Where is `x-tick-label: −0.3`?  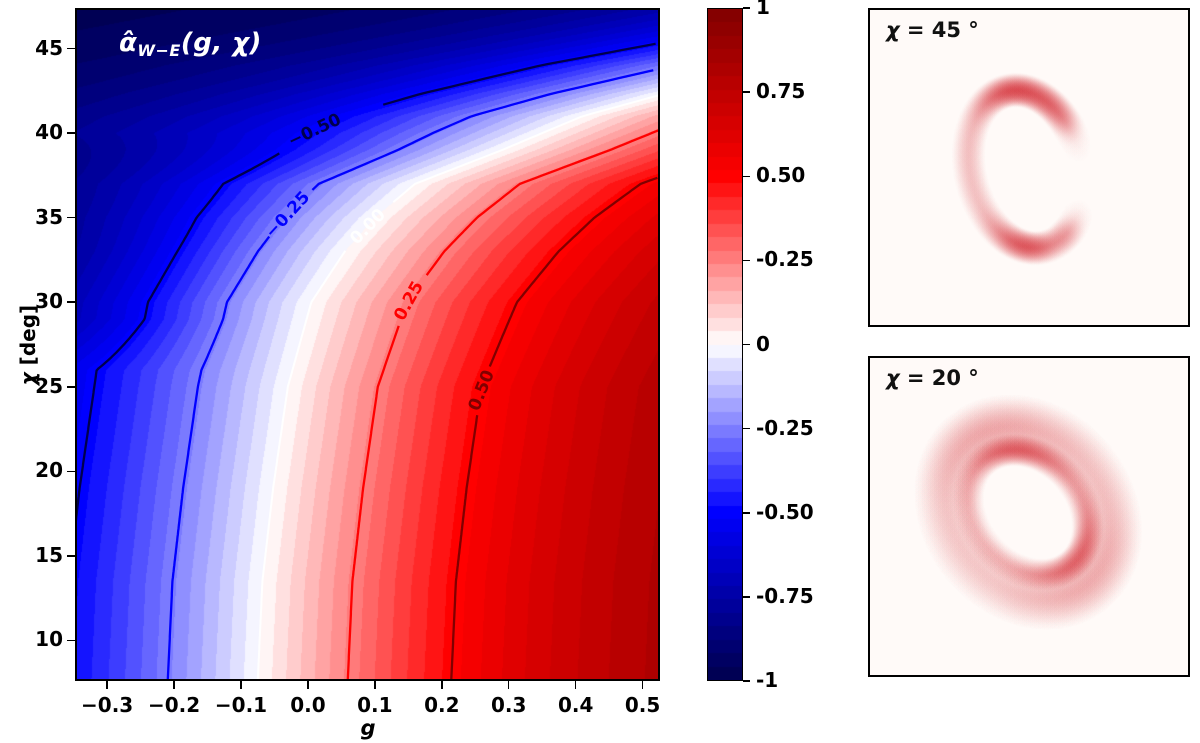 x-tick-label: −0.3 is located at coordinates (107, 705).